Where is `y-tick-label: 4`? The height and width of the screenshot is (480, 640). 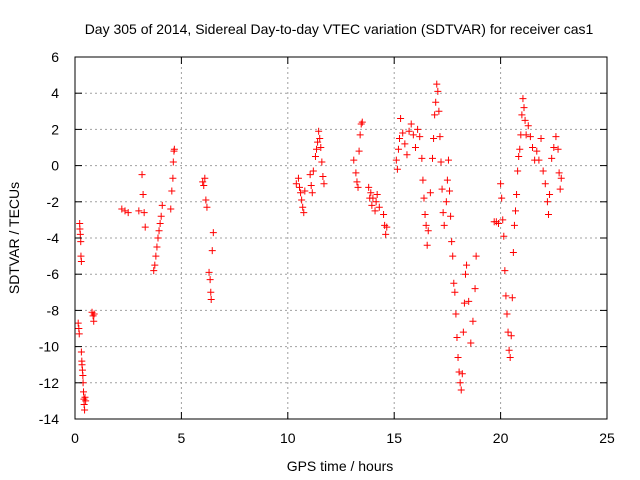 y-tick-label: 4 is located at coordinates (55, 93).